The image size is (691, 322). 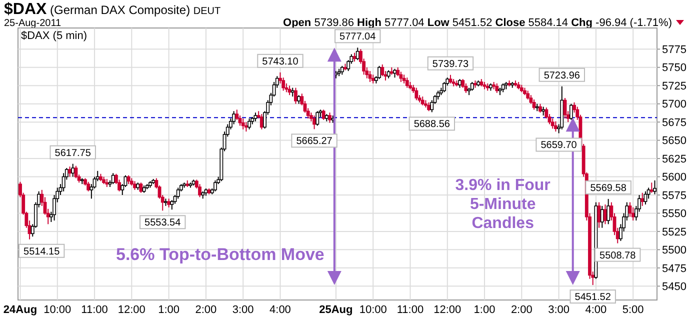 I want to click on y-tick-label: 5775, so click(x=674, y=50).